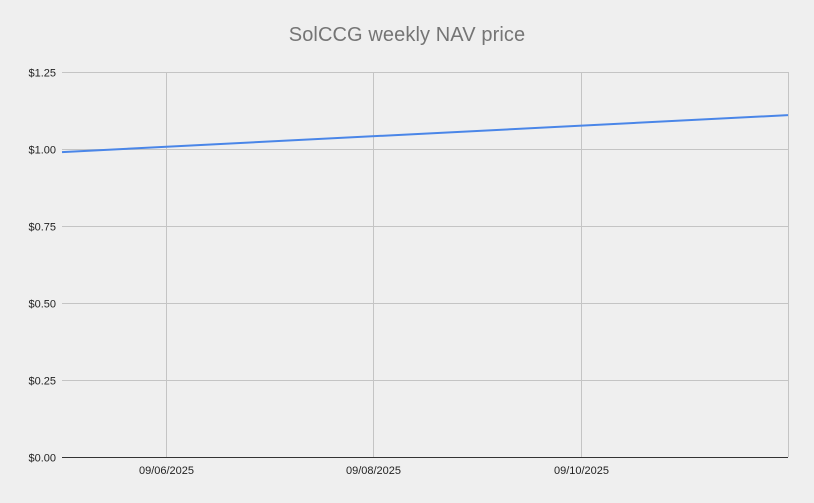 The height and width of the screenshot is (503, 814). Describe the element at coordinates (42, 305) in the screenshot. I see `y-tick-label: $0.50` at that location.